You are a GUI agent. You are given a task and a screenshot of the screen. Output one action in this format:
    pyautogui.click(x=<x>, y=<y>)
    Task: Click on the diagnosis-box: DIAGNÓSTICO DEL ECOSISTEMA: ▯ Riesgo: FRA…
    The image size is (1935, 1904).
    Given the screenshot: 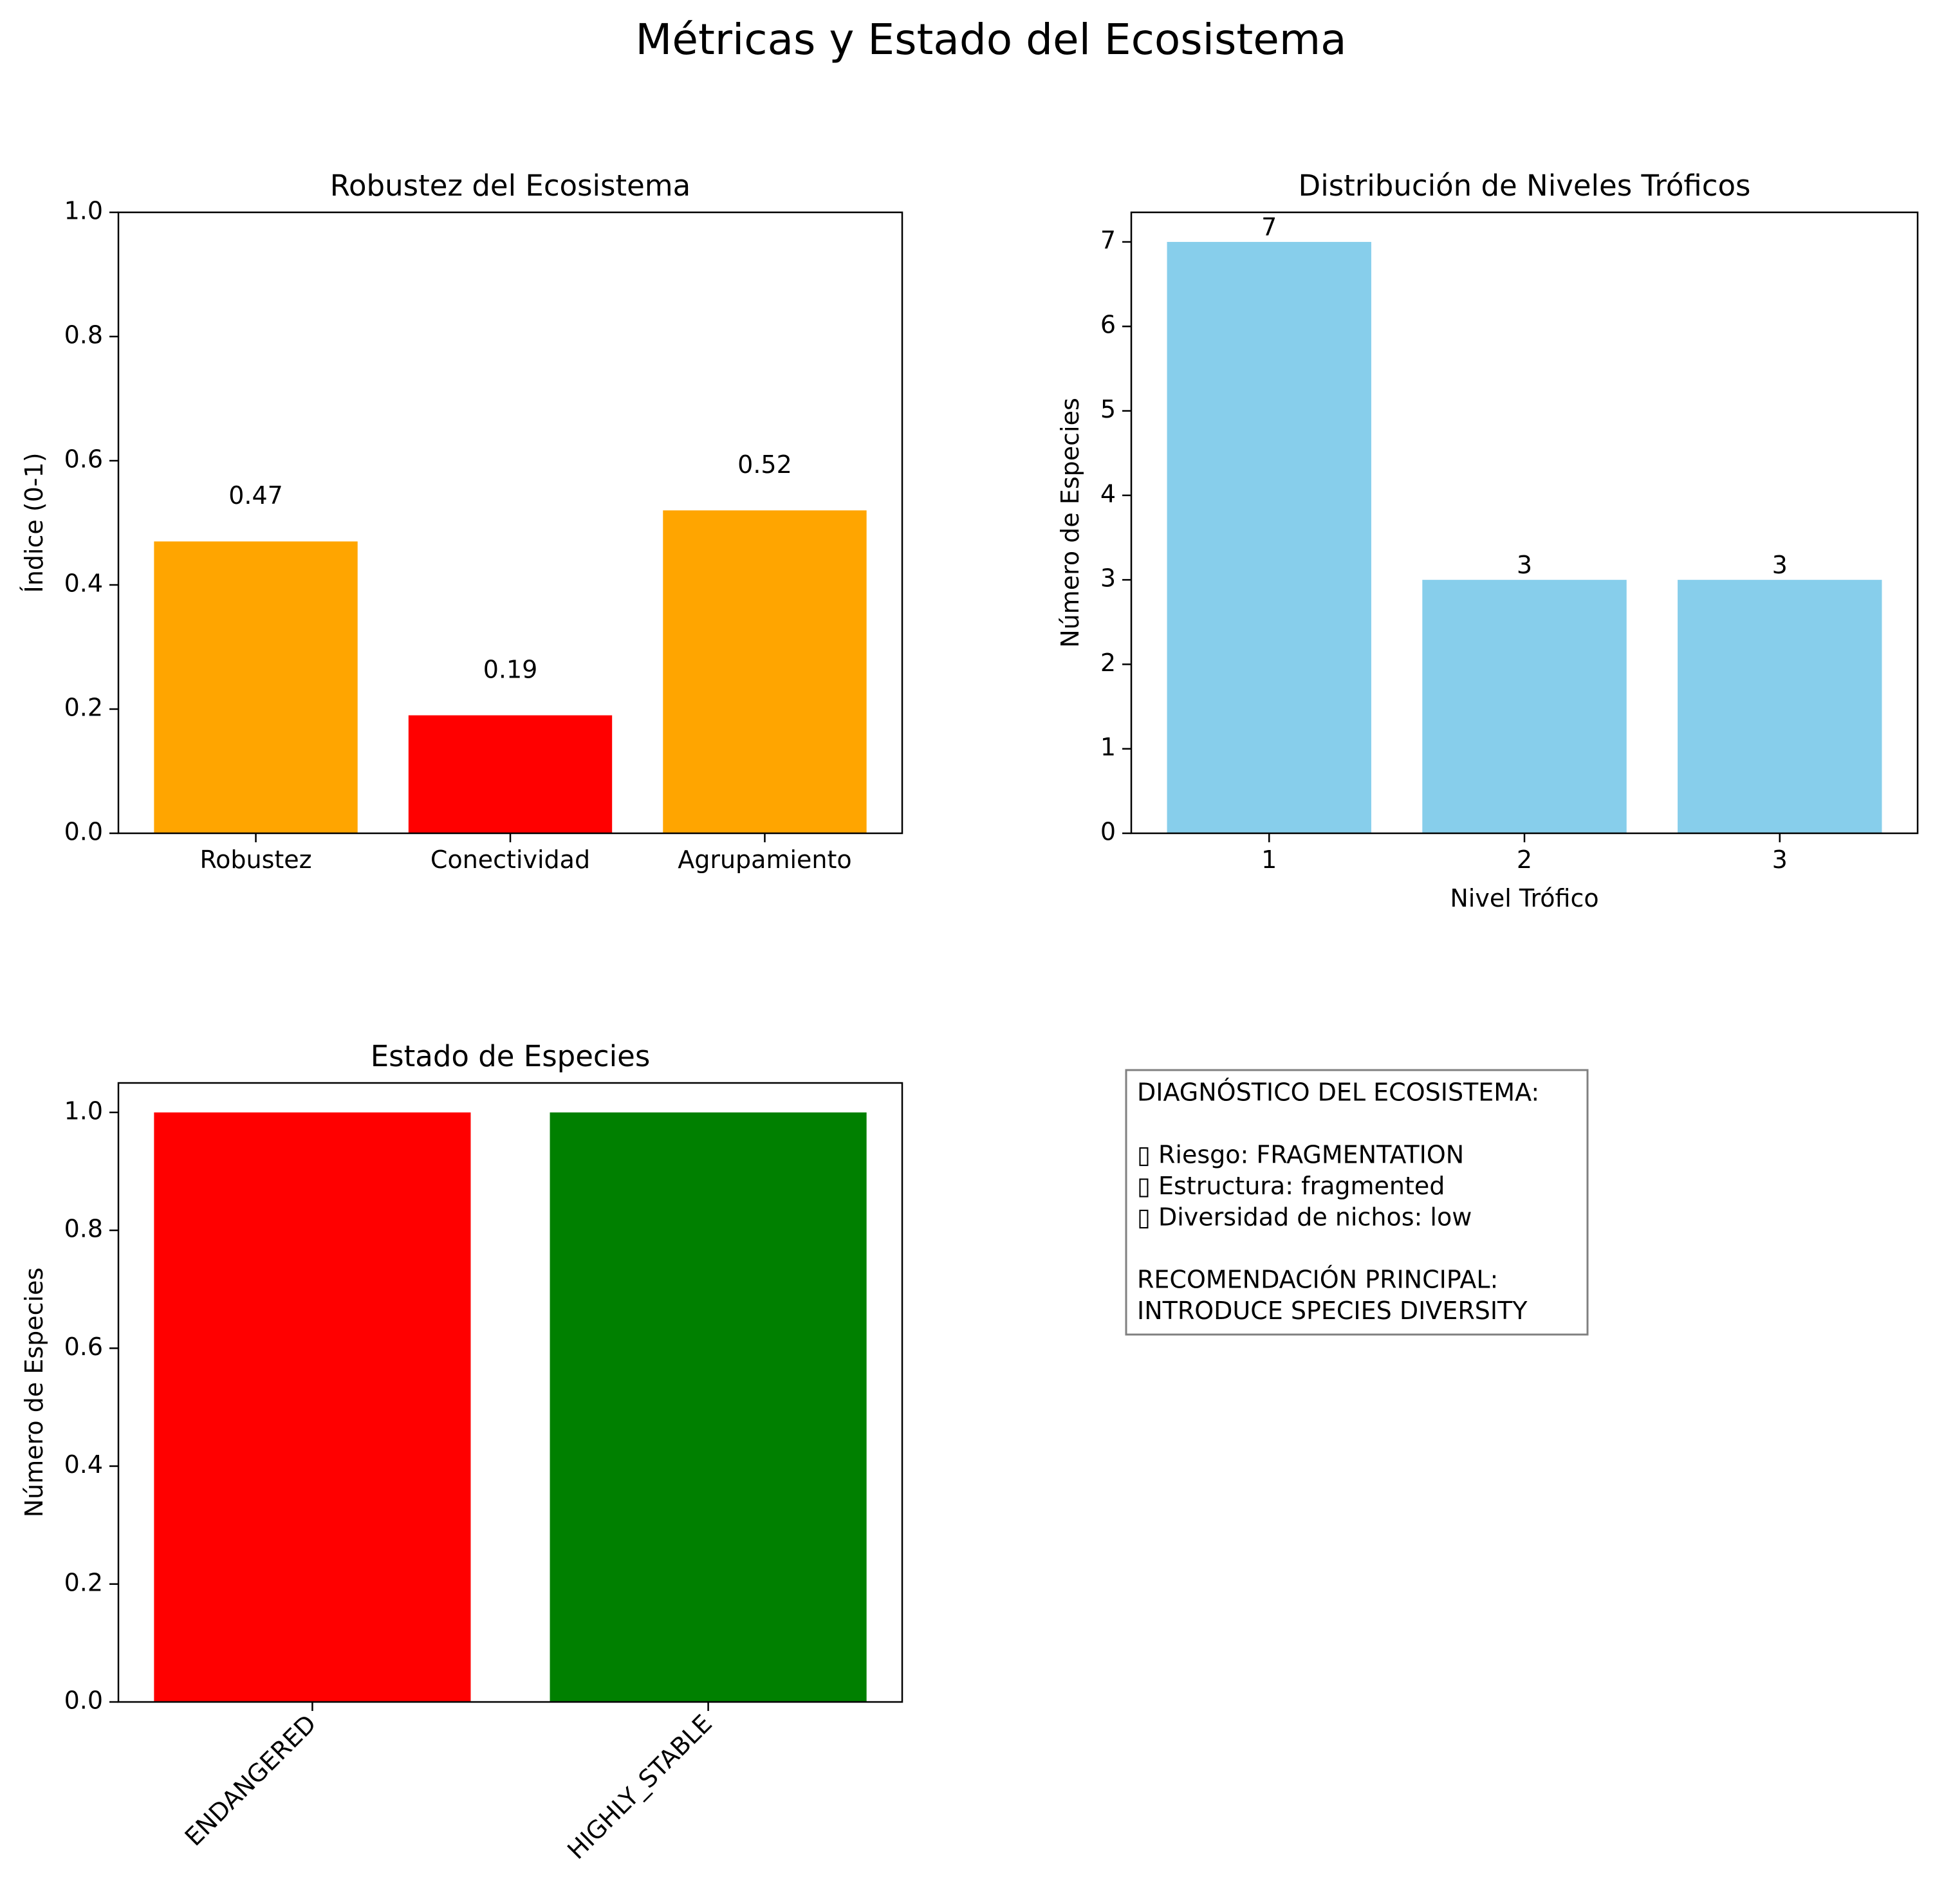 What is the action you would take?
    pyautogui.click(x=1357, y=1202)
    